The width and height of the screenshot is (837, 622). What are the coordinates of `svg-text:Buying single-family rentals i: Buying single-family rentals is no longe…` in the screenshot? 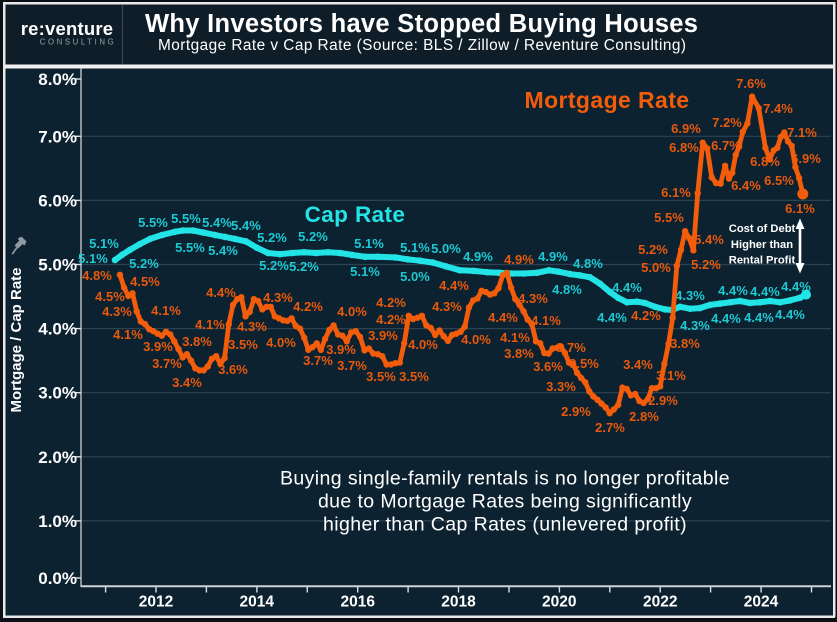 It's located at (505, 479).